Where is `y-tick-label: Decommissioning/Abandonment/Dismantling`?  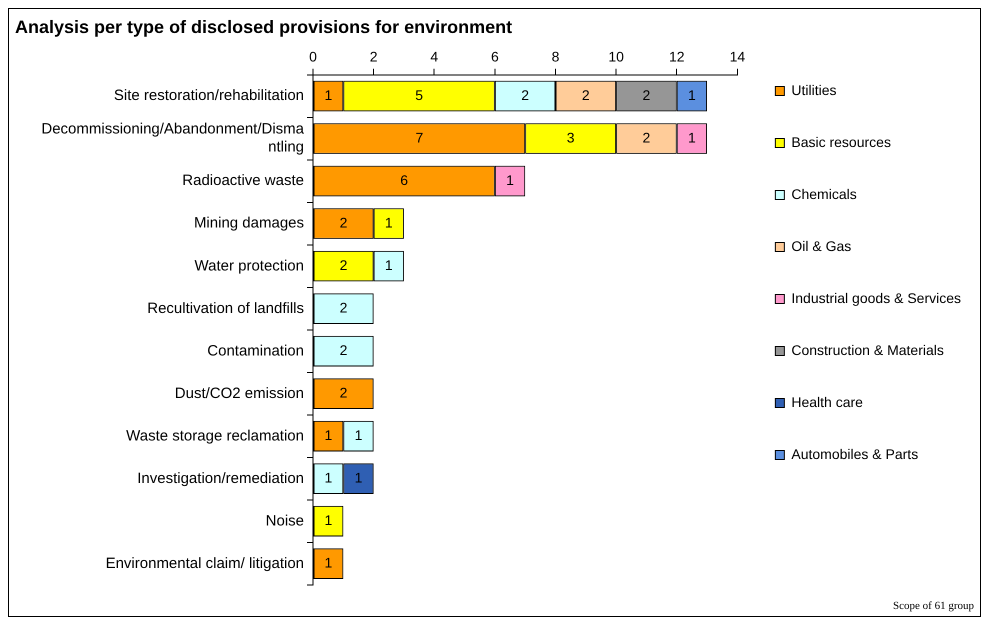 y-tick-label: Decommissioning/Abandonment/Dismantling is located at coordinates (173, 138).